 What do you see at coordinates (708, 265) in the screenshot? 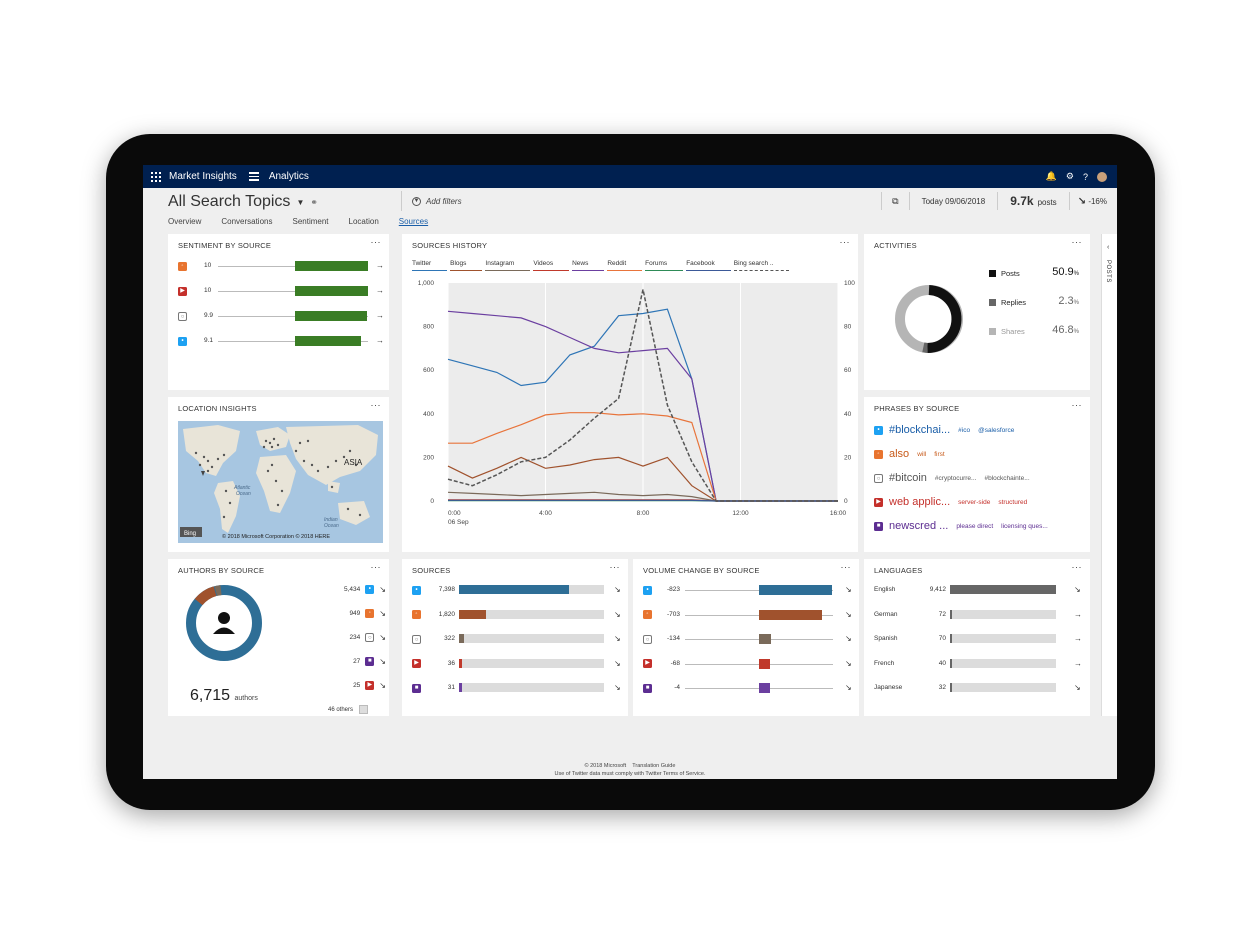
I see `legend-item: Facebook` at bounding box center [708, 265].